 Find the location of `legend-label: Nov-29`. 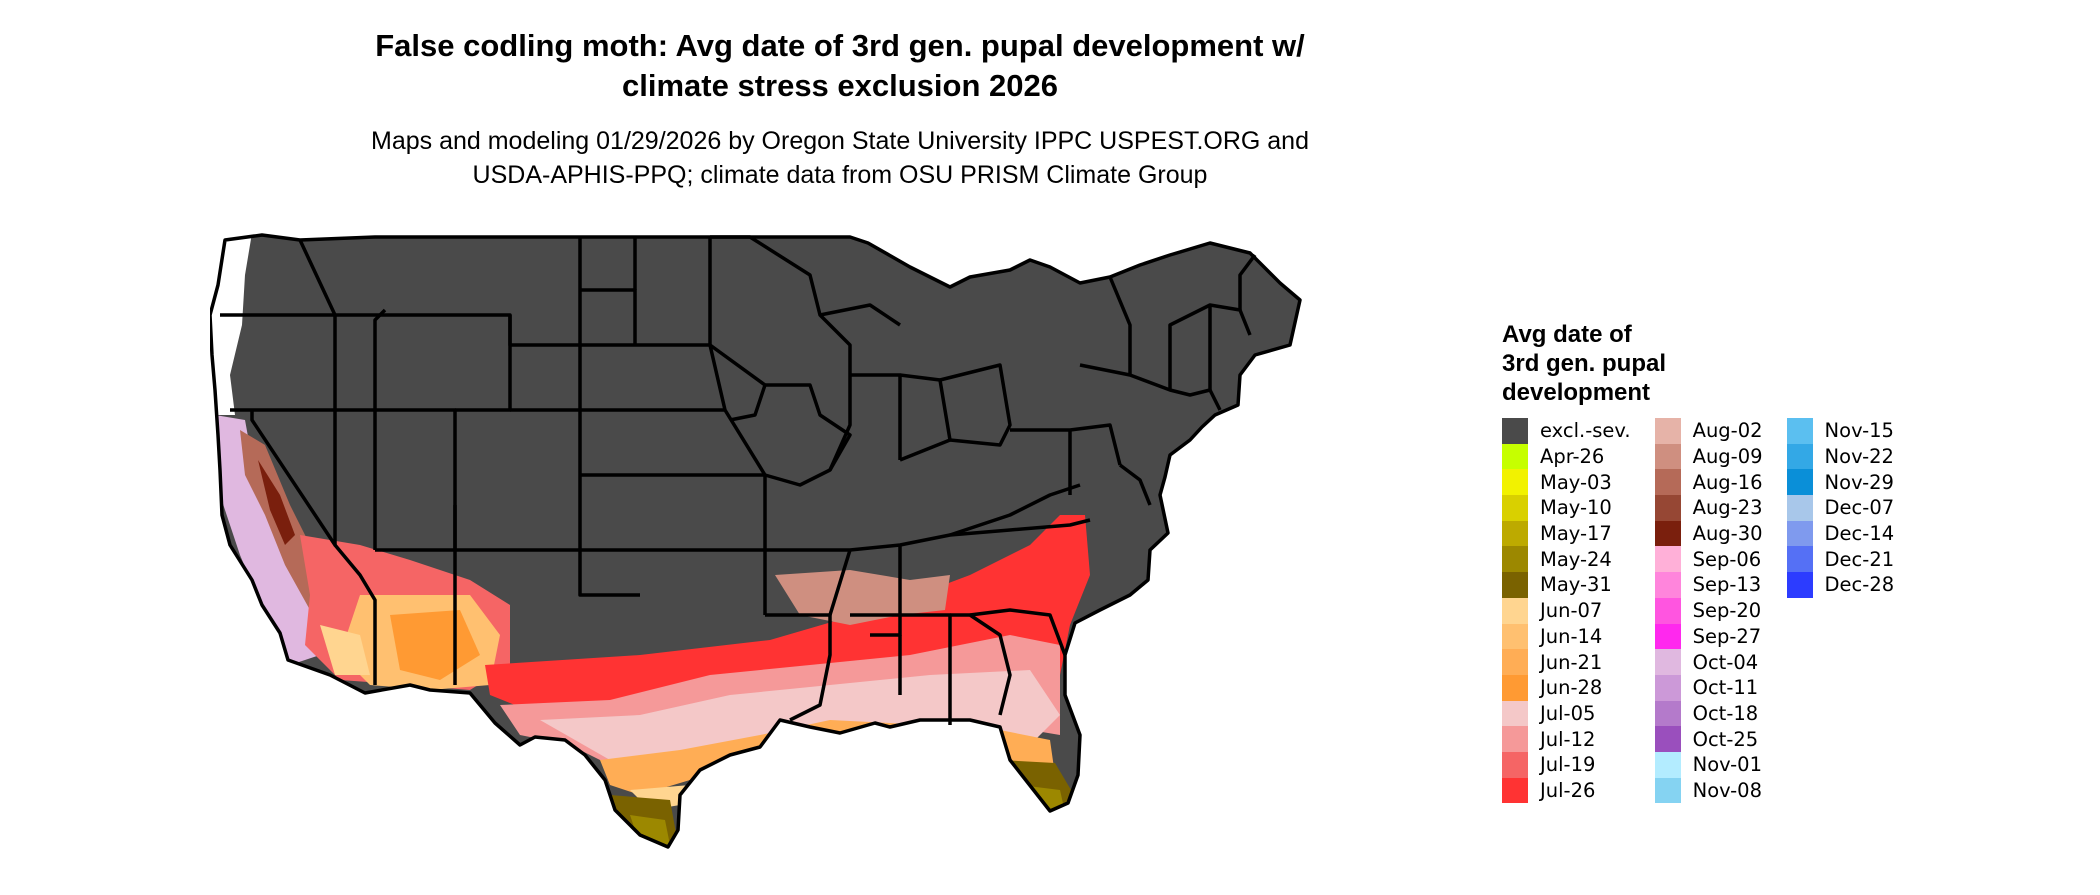

legend-label: Nov-29 is located at coordinates (1859, 482).